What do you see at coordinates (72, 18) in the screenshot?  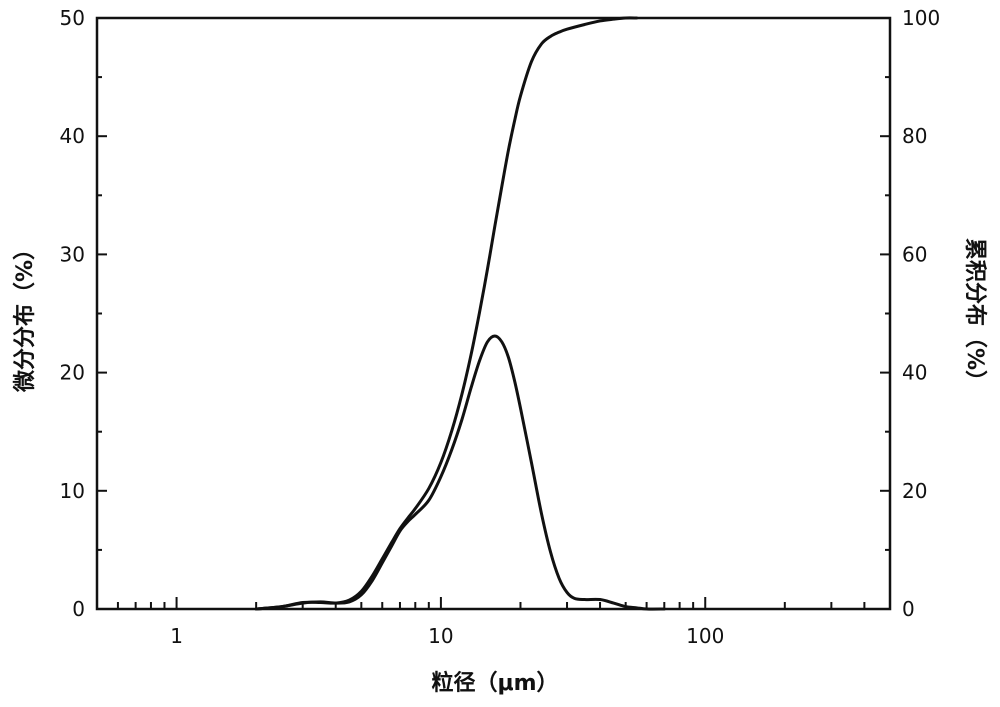 I see `left-tick-label: 50` at bounding box center [72, 18].